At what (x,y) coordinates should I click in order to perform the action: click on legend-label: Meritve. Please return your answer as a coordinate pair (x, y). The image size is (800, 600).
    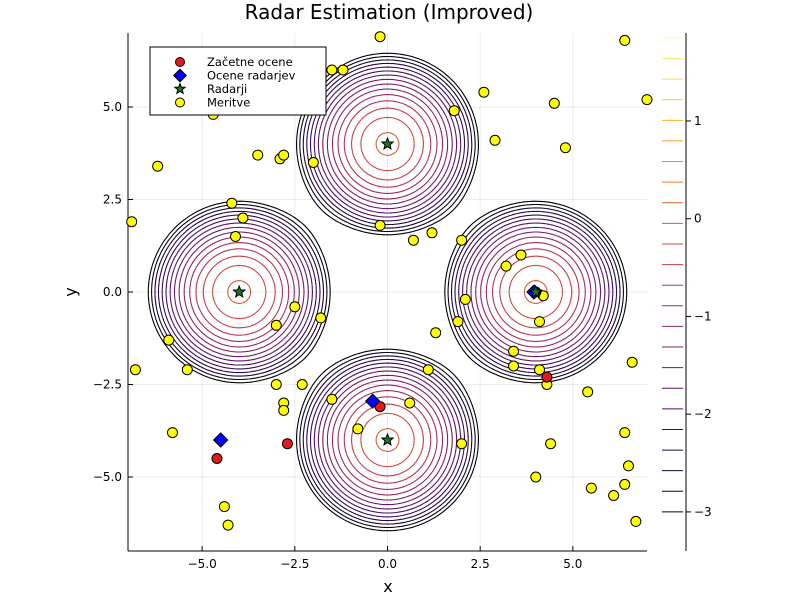
    Looking at the image, I should click on (228, 103).